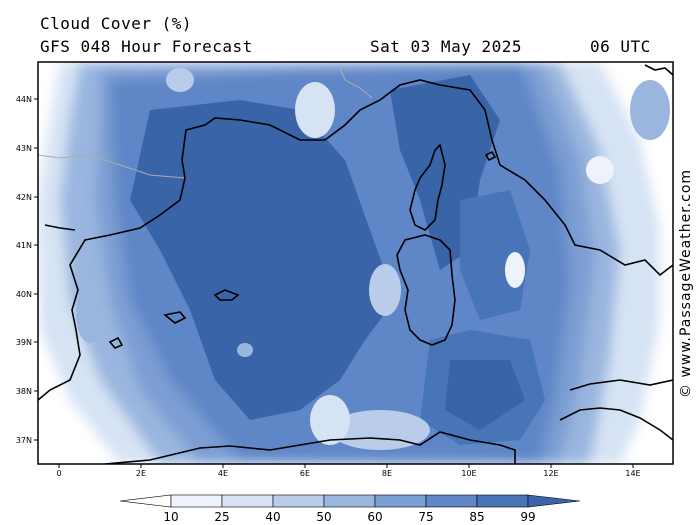  I want to click on lon-label: 12E, so click(550, 473).